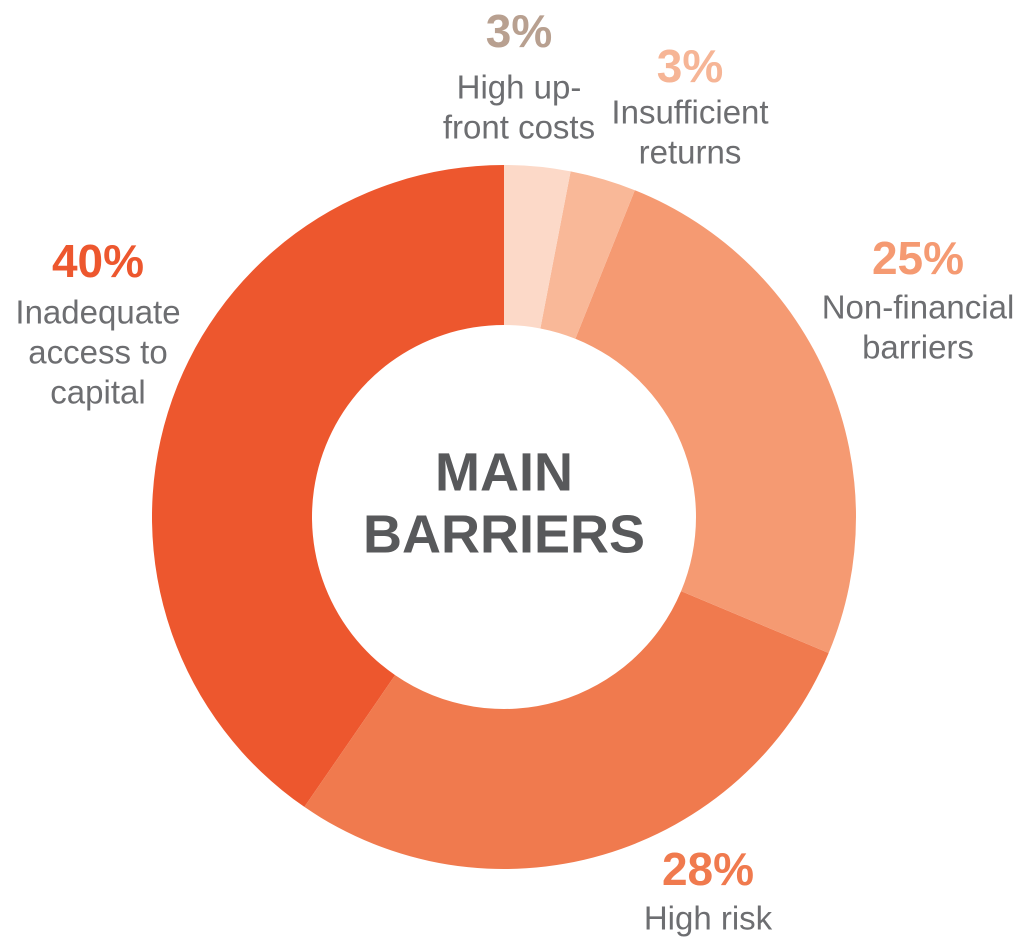  What do you see at coordinates (97, 392) in the screenshot?
I see `category-label: capital` at bounding box center [97, 392].